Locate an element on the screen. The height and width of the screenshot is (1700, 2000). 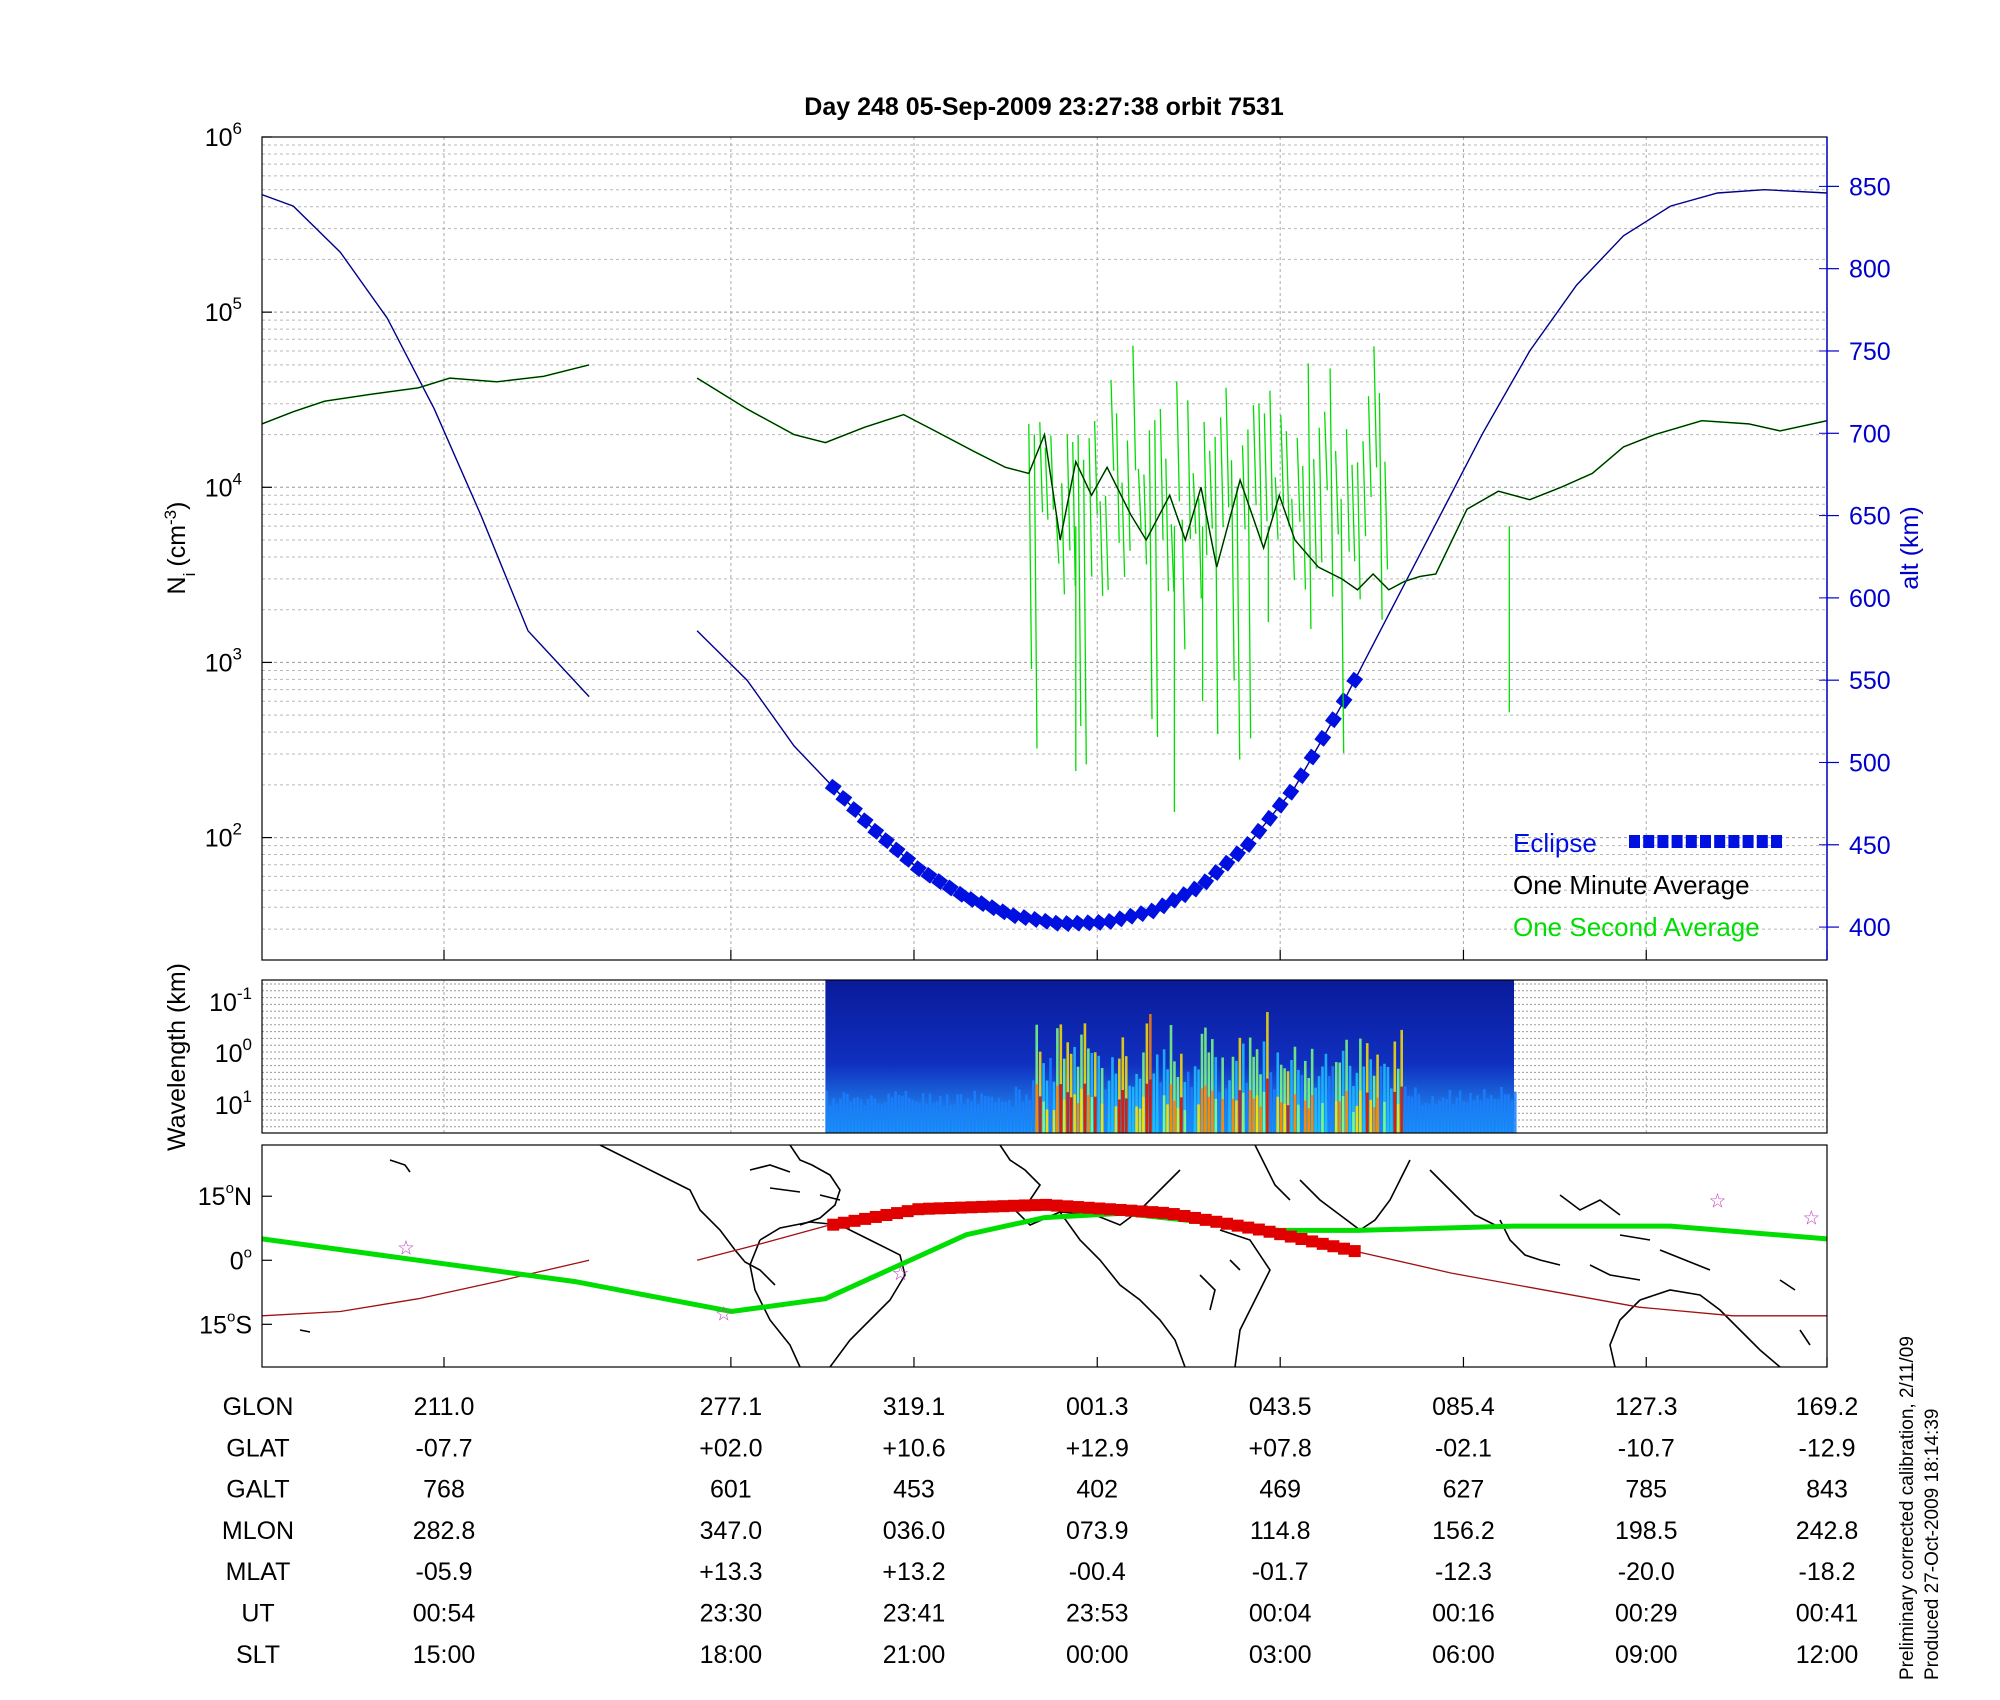
y-tick-exp: 2 is located at coordinates (237, 829).